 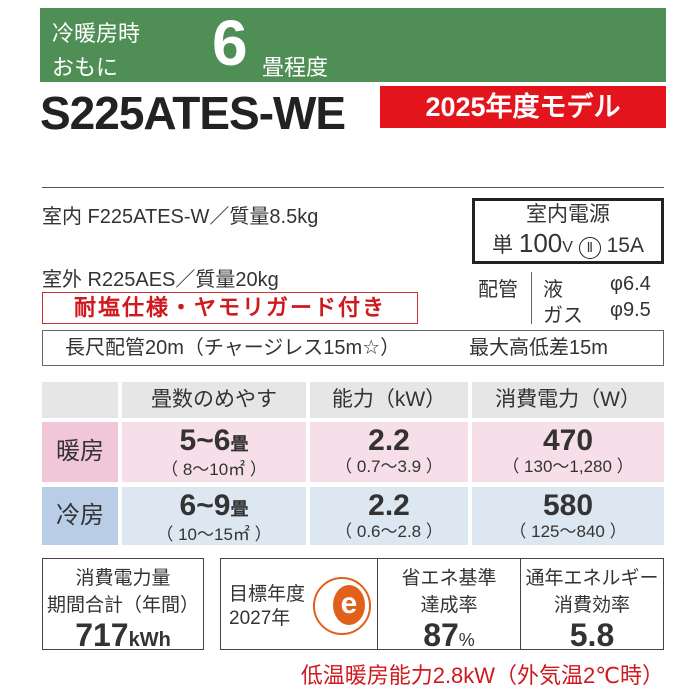 What do you see at coordinates (295, 67) in the screenshot?
I see `banner-suffix: 畳程度` at bounding box center [295, 67].